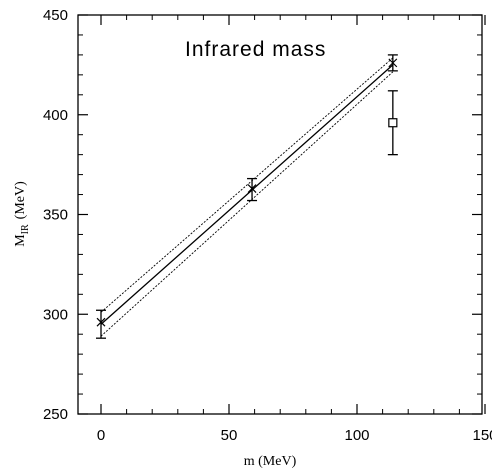 The image size is (492, 469). Describe the element at coordinates (55, 414) in the screenshot. I see `y-tick-label: 250` at that location.